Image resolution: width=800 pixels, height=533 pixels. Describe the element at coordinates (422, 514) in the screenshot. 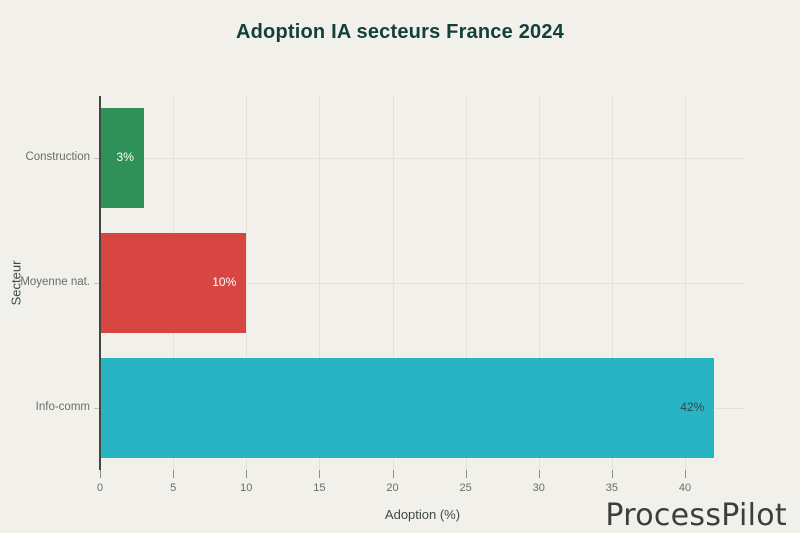

I see `x-axis-title: Adoption (%)` at that location.